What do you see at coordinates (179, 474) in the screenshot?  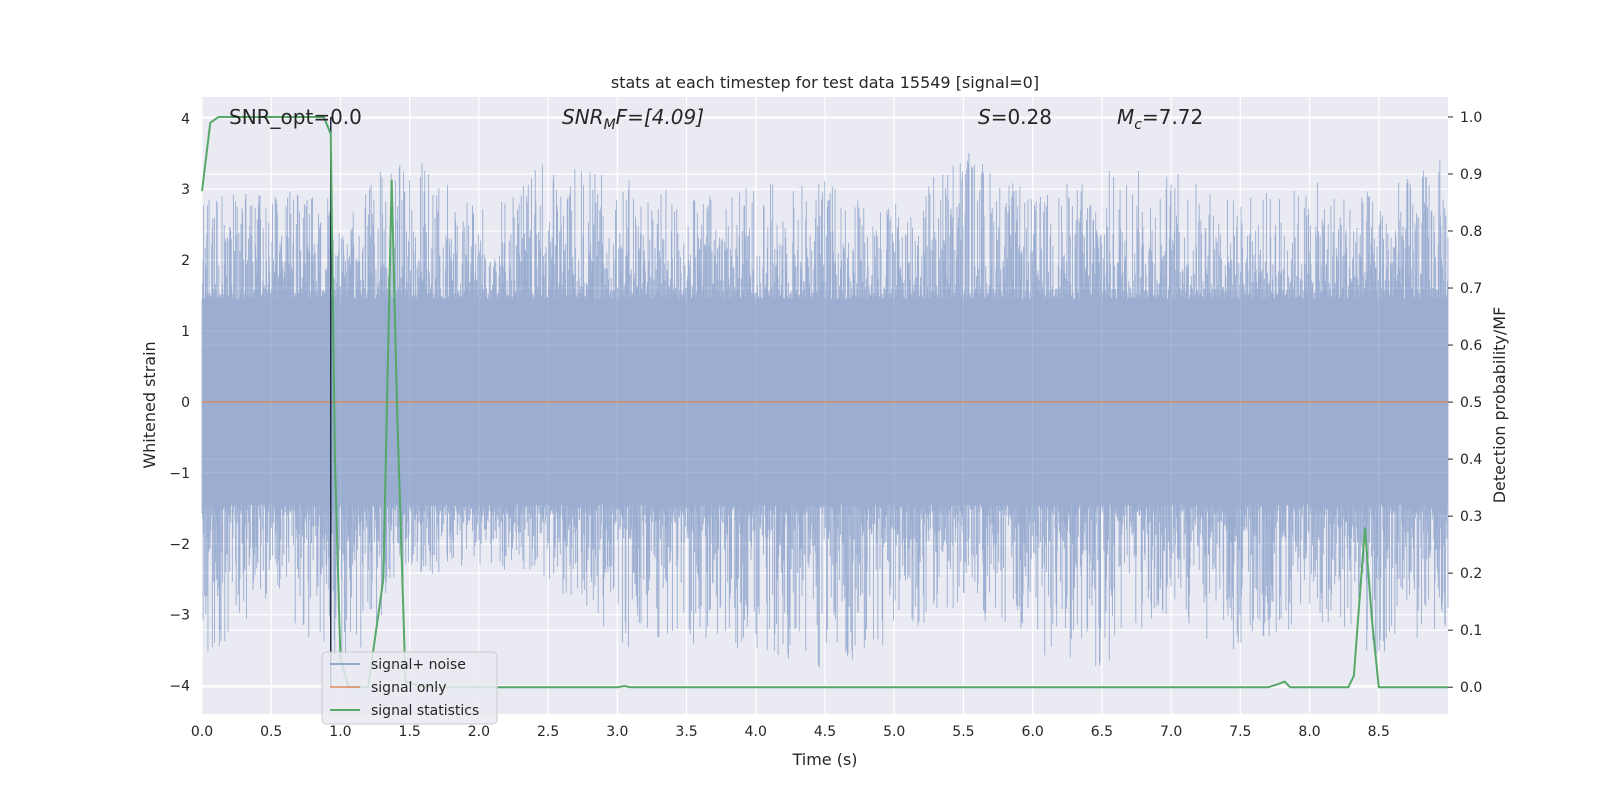 I see `y-tick-label: −1` at bounding box center [179, 474].